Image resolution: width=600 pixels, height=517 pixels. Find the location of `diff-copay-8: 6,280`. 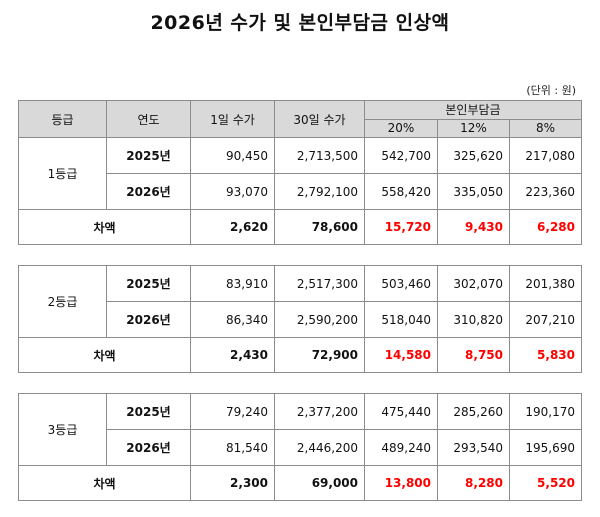

diff-copay-8: 6,280 is located at coordinates (546, 227).